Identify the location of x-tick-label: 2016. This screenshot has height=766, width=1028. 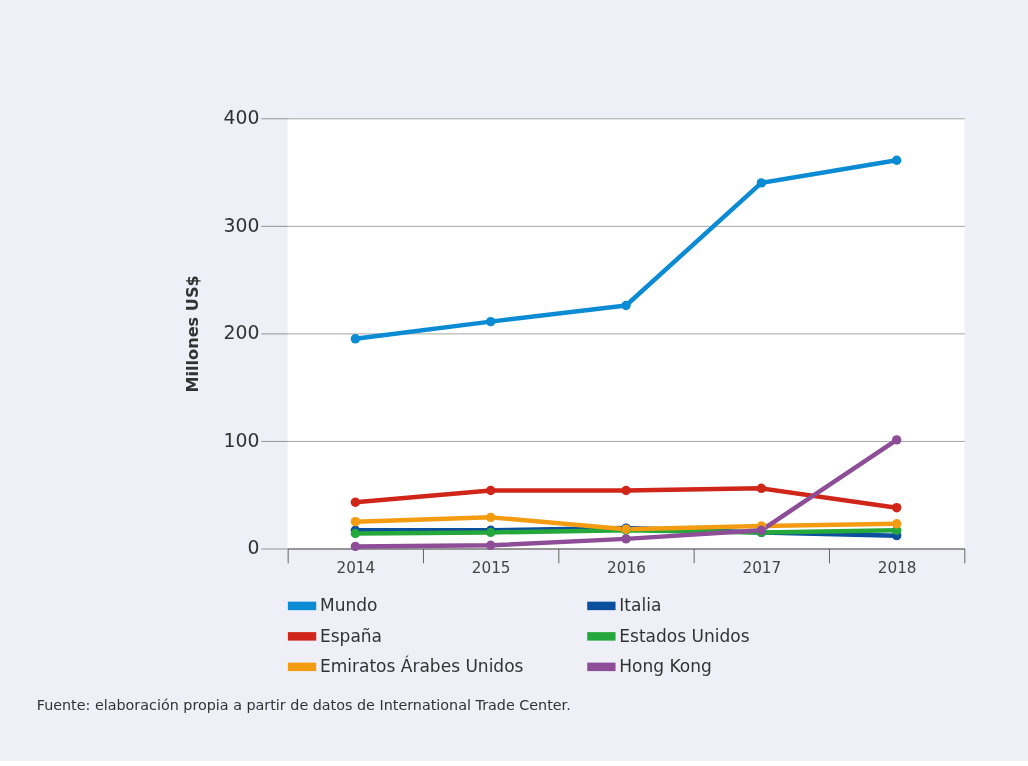
(626, 568).